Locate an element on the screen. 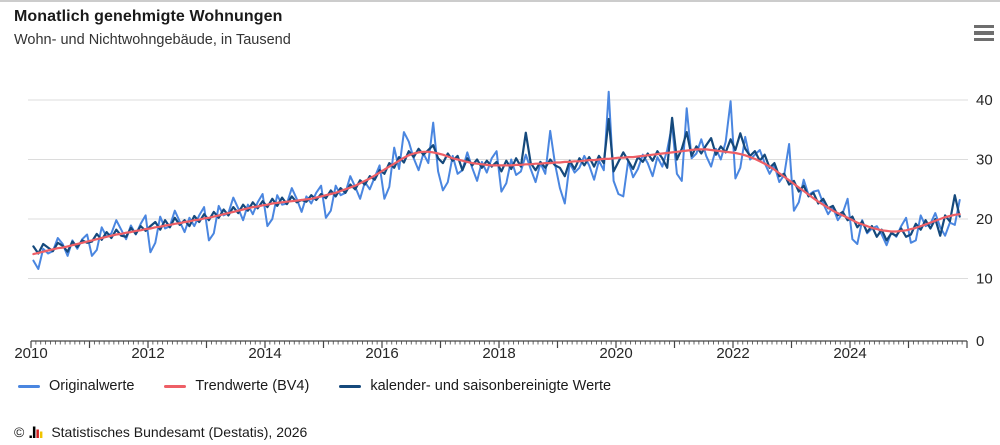  svg-text: 2010 is located at coordinates (30, 353).